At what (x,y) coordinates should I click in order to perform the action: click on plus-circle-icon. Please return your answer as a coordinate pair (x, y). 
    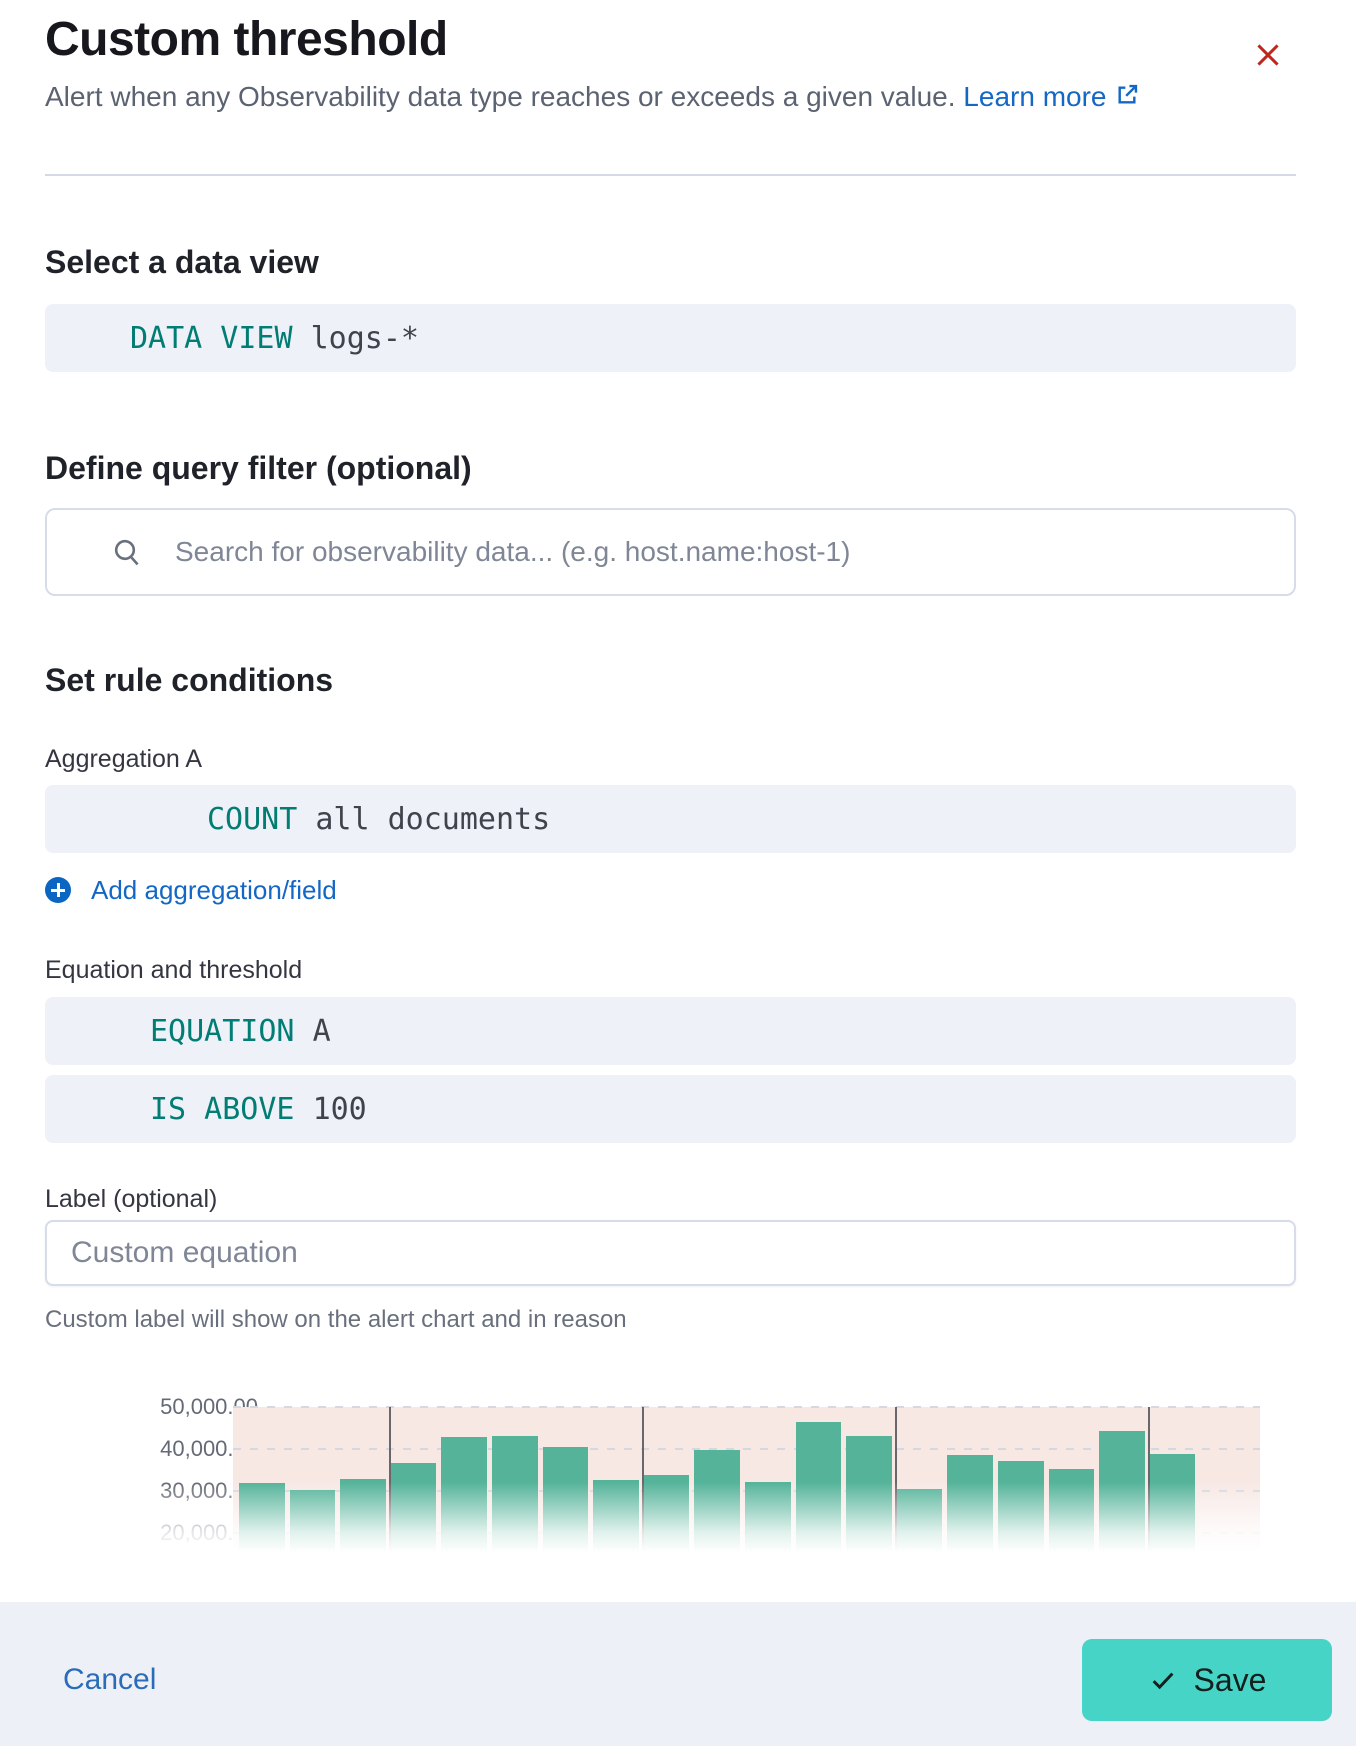
    Looking at the image, I should click on (58, 890).